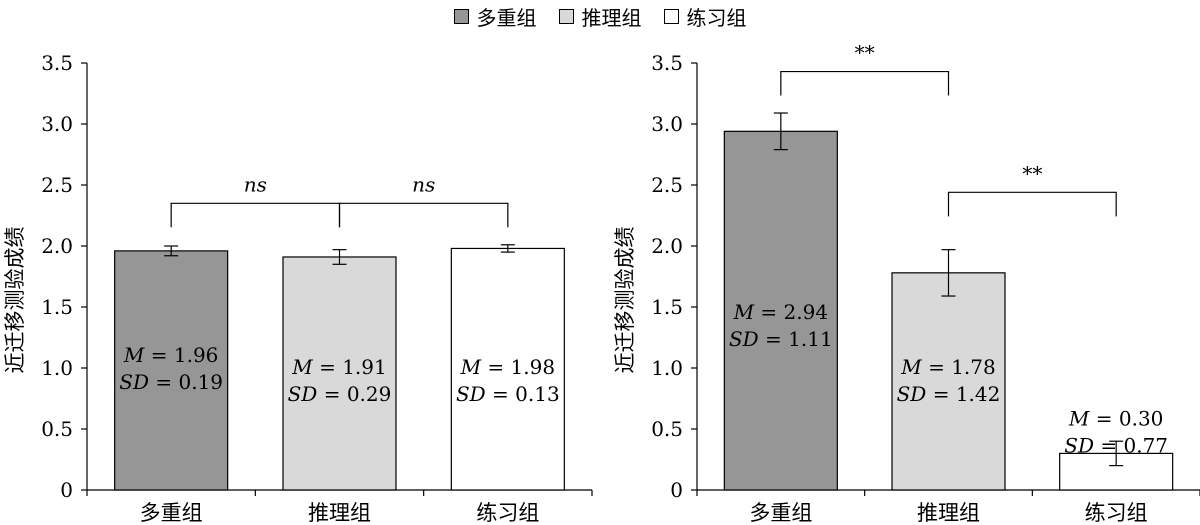 The height and width of the screenshot is (525, 1200). Describe the element at coordinates (340, 394) in the screenshot. I see `sd-annotation: SD = 0.29` at that location.